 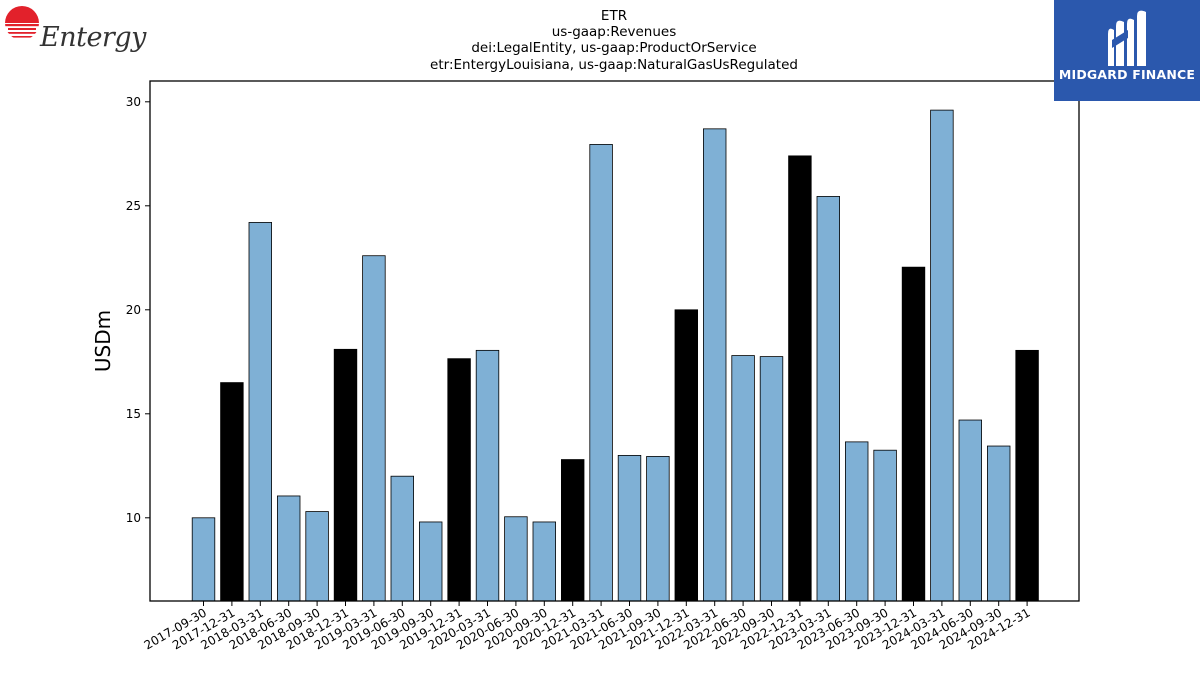 I want to click on y-axis: 10 15 20 25 30, so click(x=138, y=310).